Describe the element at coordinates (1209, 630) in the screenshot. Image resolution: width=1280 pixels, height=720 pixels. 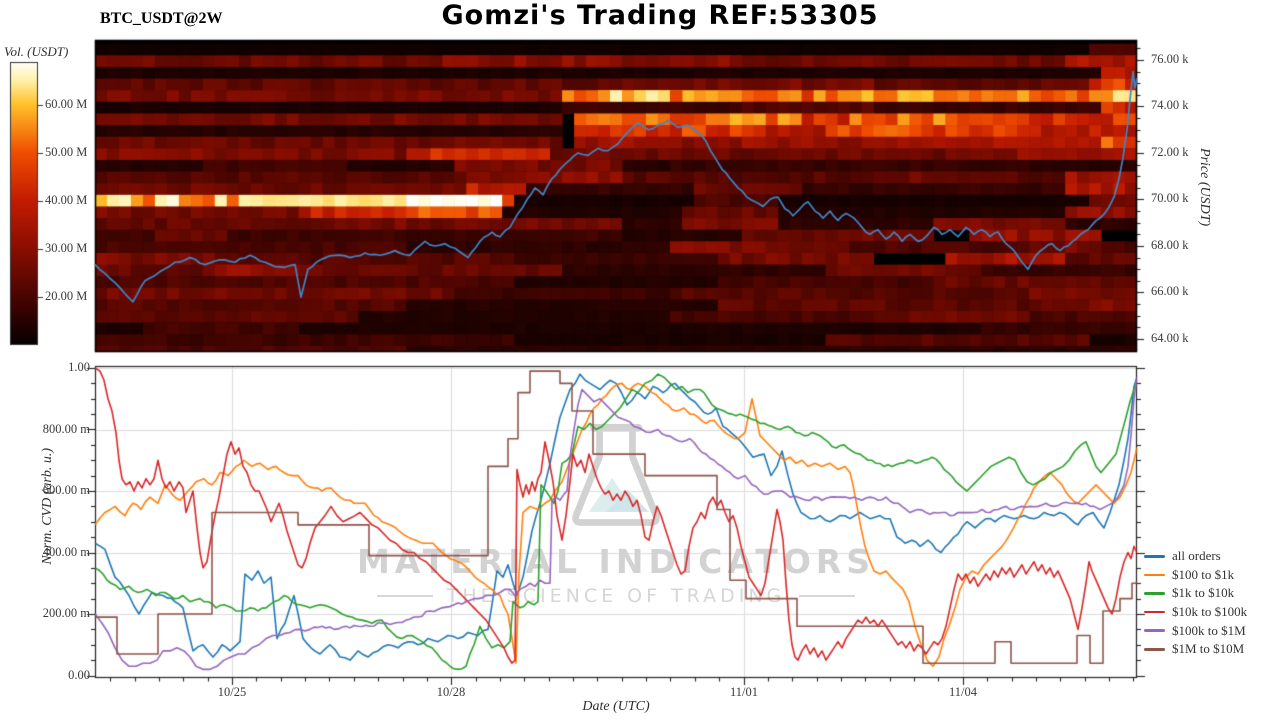
I see `legend-label: $100k to $1M` at that location.